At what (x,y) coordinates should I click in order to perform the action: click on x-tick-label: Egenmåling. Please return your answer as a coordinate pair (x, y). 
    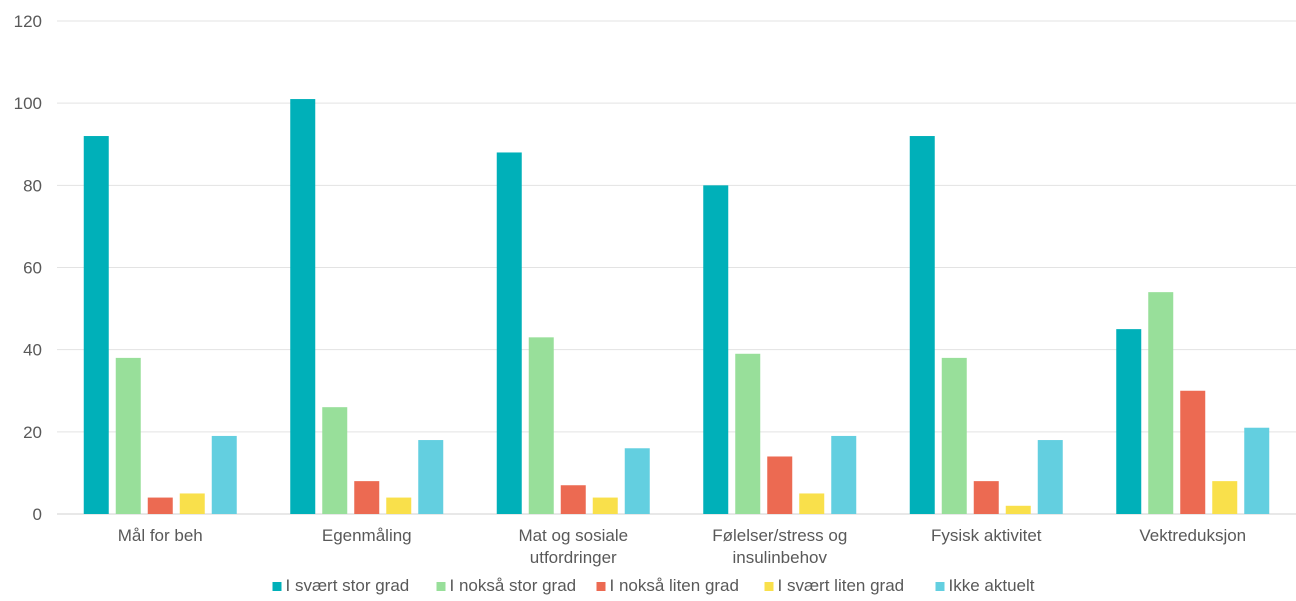
    Looking at the image, I should click on (367, 535).